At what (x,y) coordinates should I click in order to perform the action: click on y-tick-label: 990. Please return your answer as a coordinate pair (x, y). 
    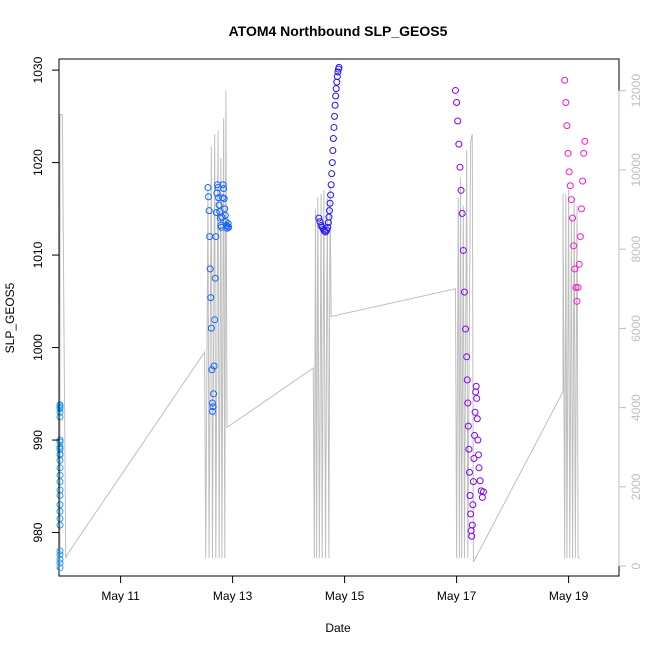
    Looking at the image, I should click on (38, 440).